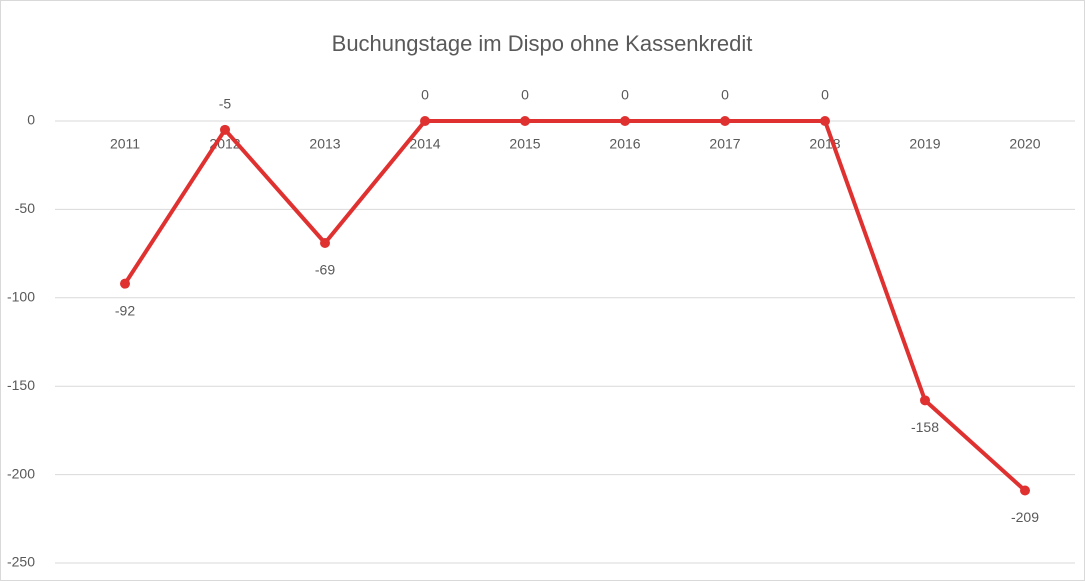 The image size is (1085, 581). What do you see at coordinates (125, 144) in the screenshot?
I see `x-tick-label: 2011` at bounding box center [125, 144].